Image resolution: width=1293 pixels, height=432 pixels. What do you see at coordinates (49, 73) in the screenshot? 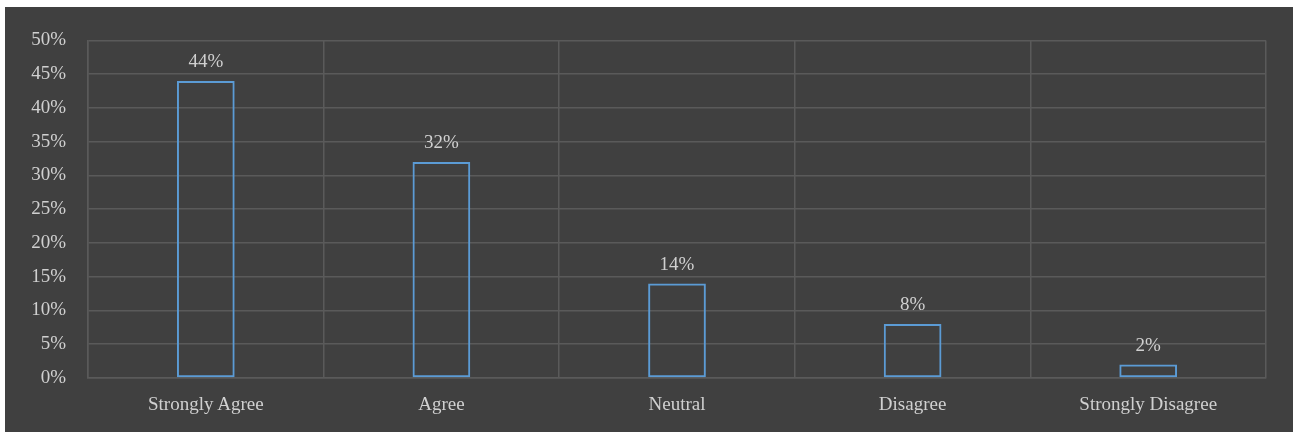
I see `y-tick-label: 45%` at bounding box center [49, 73].